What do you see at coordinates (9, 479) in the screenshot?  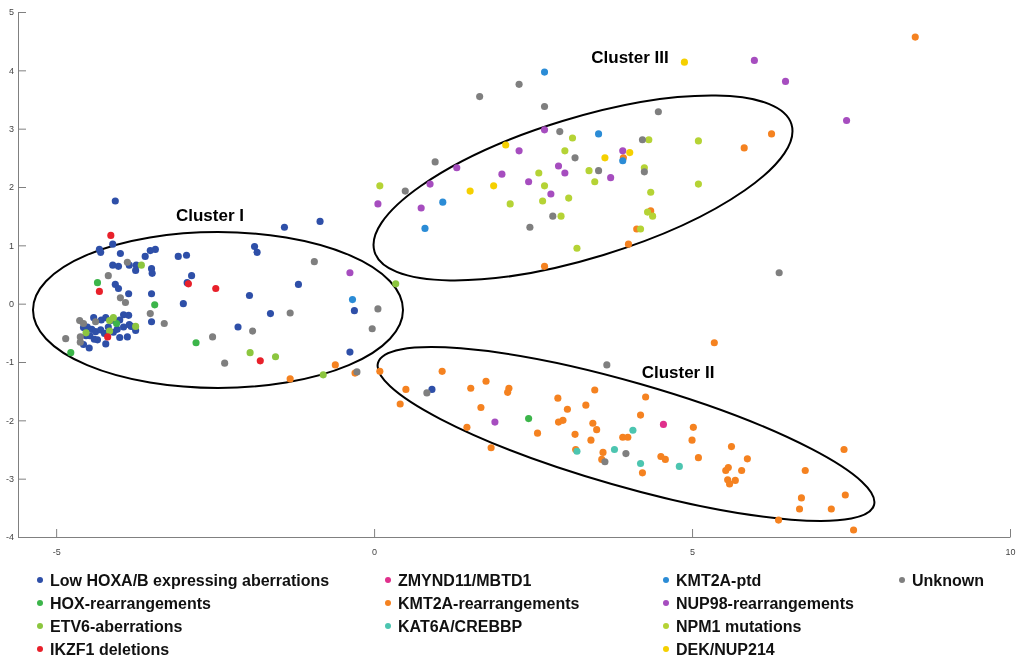 I see `y-tick-label: -3` at bounding box center [9, 479].